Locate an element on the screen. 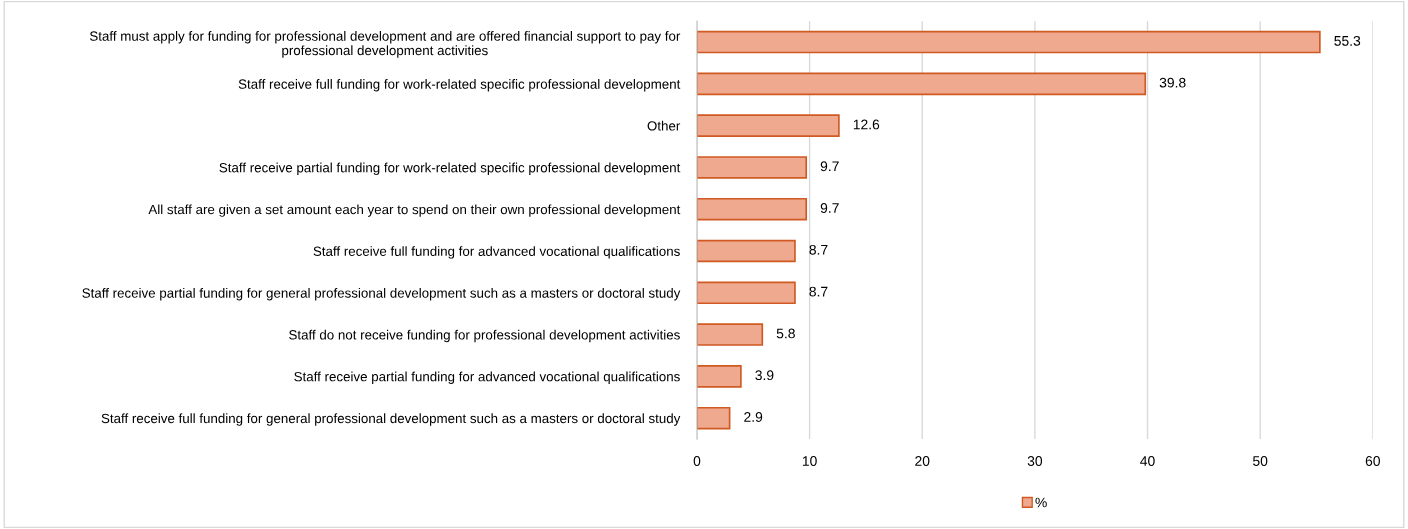 This screenshot has width=1408, height=529. y-tick-label: Staff receive full funding for general professional development such as a masters or doctoral study is located at coordinates (391, 419).